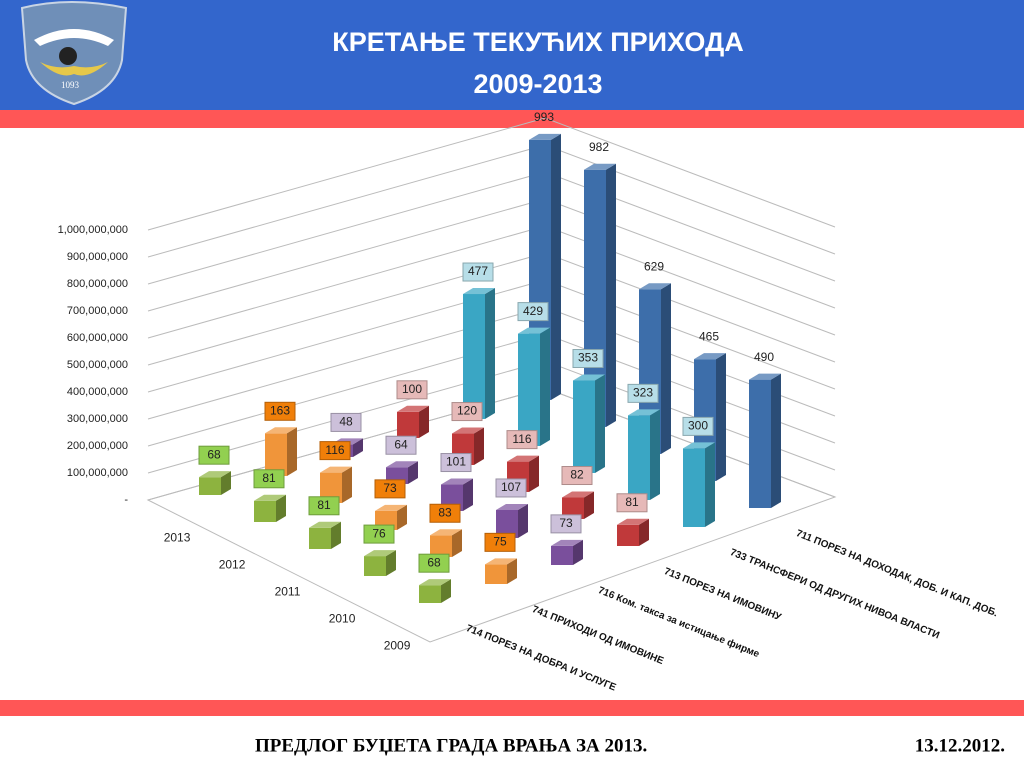 The width and height of the screenshot is (1024, 768). I want to click on logo: 1093, so click(74, 53).